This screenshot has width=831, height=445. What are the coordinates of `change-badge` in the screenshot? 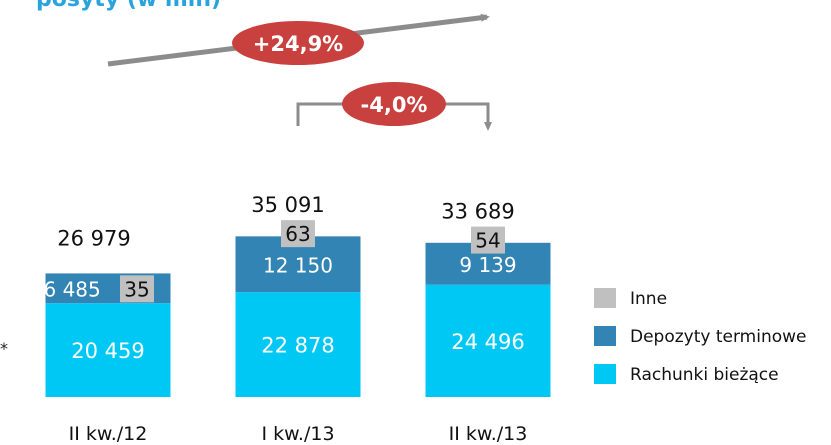 It's located at (394, 104).